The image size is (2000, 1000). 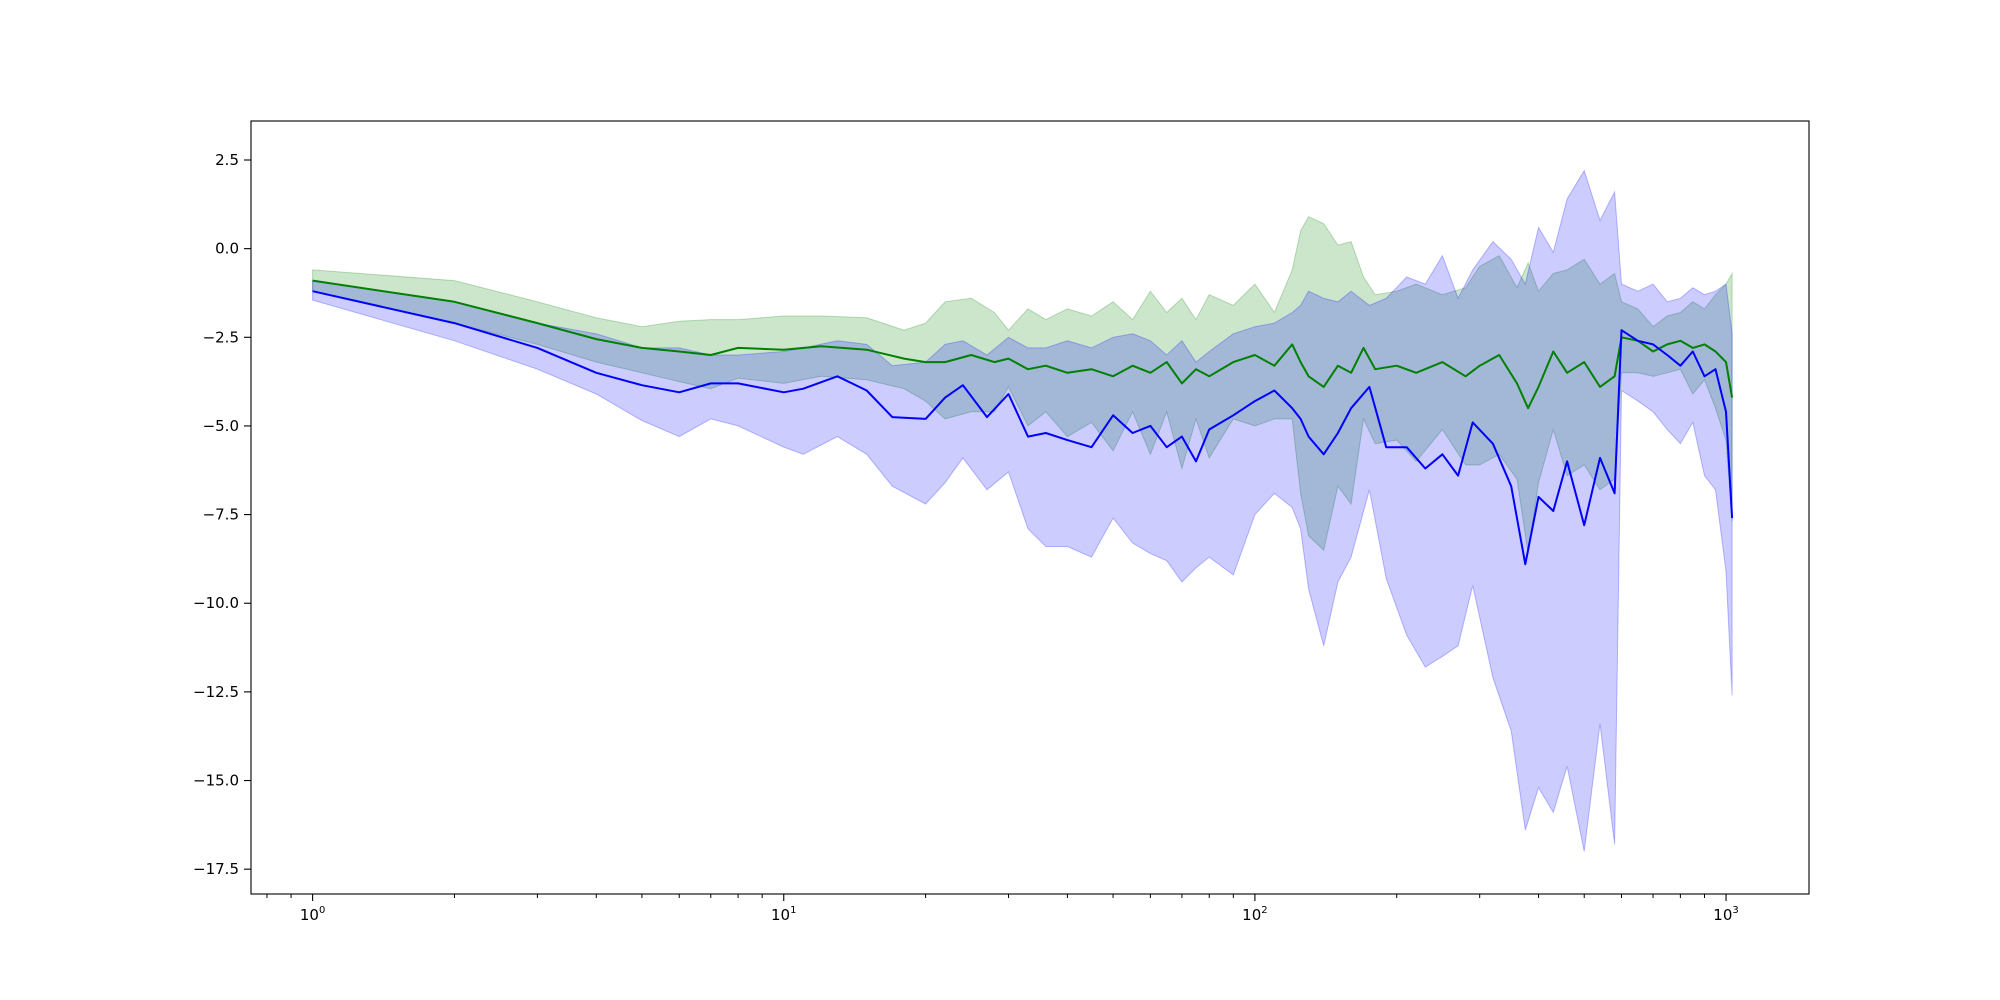 I want to click on x-tick-label: 10³, so click(x=1725, y=914).